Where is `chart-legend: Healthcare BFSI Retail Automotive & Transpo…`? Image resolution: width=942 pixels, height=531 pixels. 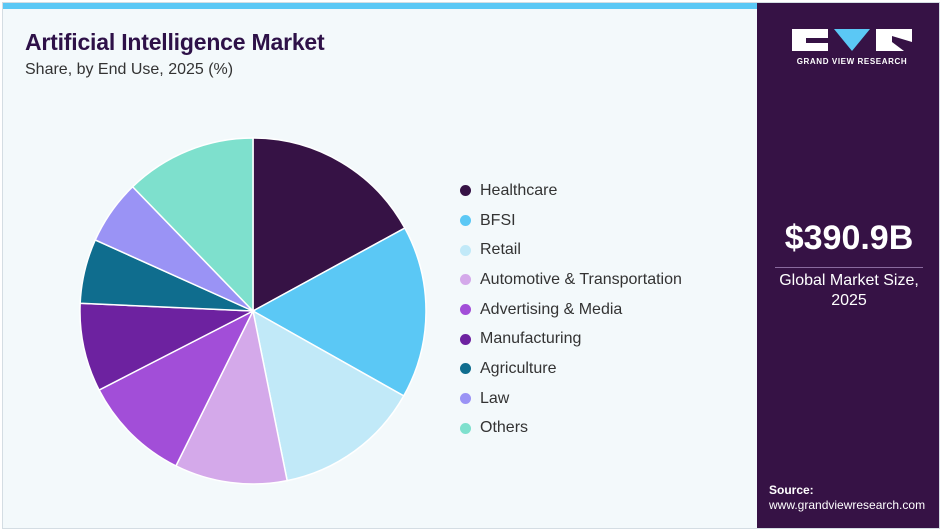 chart-legend: Healthcare BFSI Retail Automotive & Transpo… is located at coordinates (571, 309).